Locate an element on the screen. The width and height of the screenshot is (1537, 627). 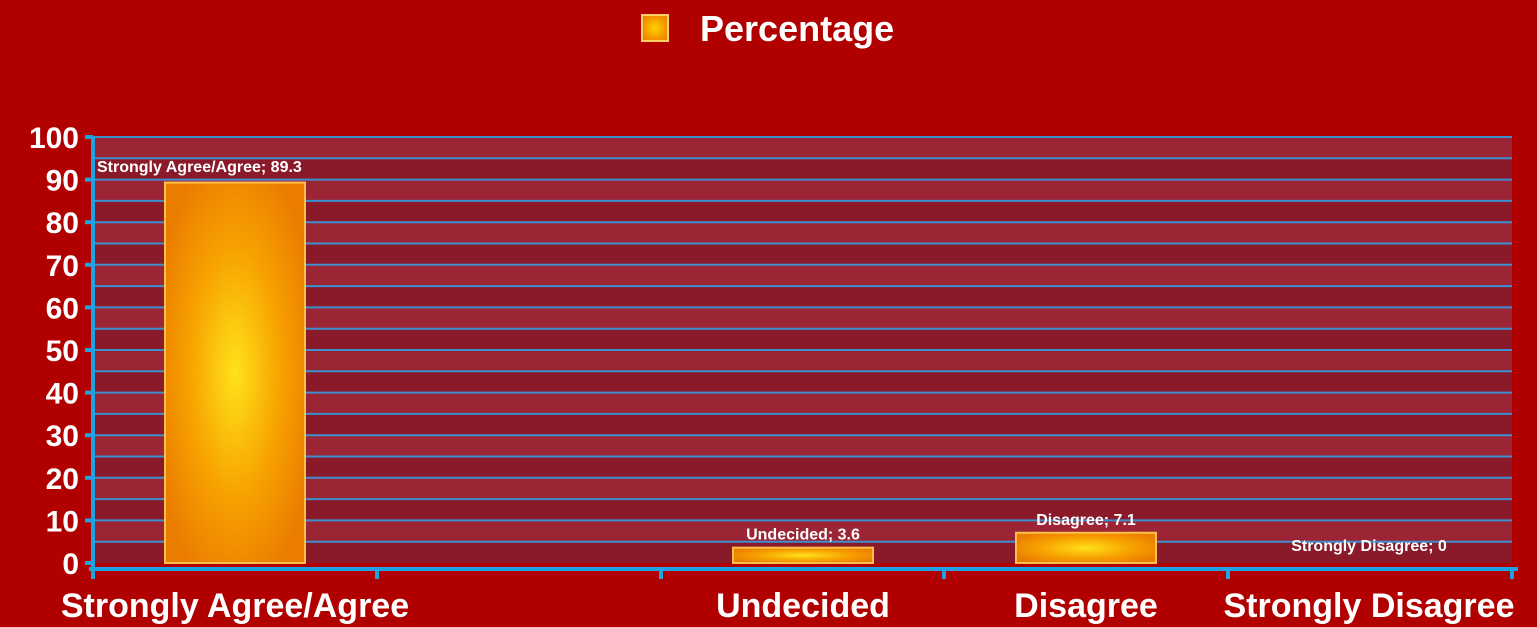
y-tick-label: 50 is located at coordinates (62, 351).